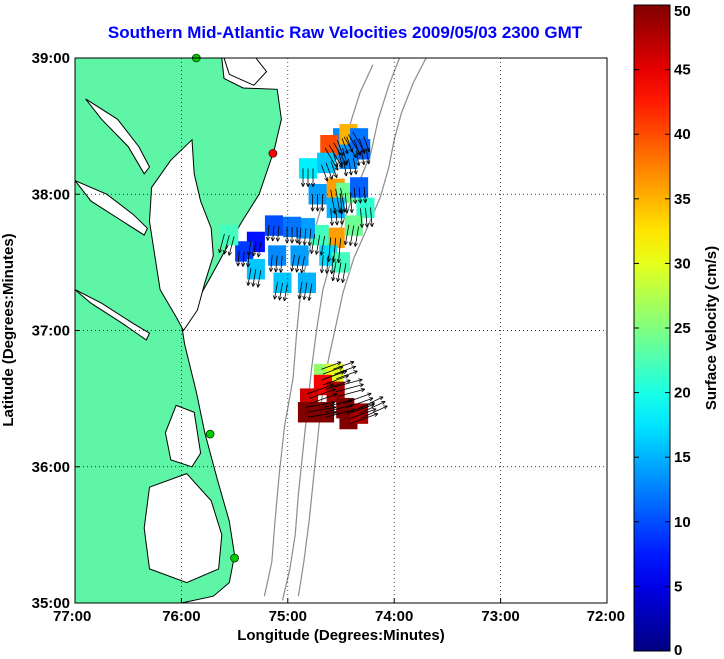  What do you see at coordinates (303, 278) in the screenshot?
I see `velocity-vectors` at bounding box center [303, 278].